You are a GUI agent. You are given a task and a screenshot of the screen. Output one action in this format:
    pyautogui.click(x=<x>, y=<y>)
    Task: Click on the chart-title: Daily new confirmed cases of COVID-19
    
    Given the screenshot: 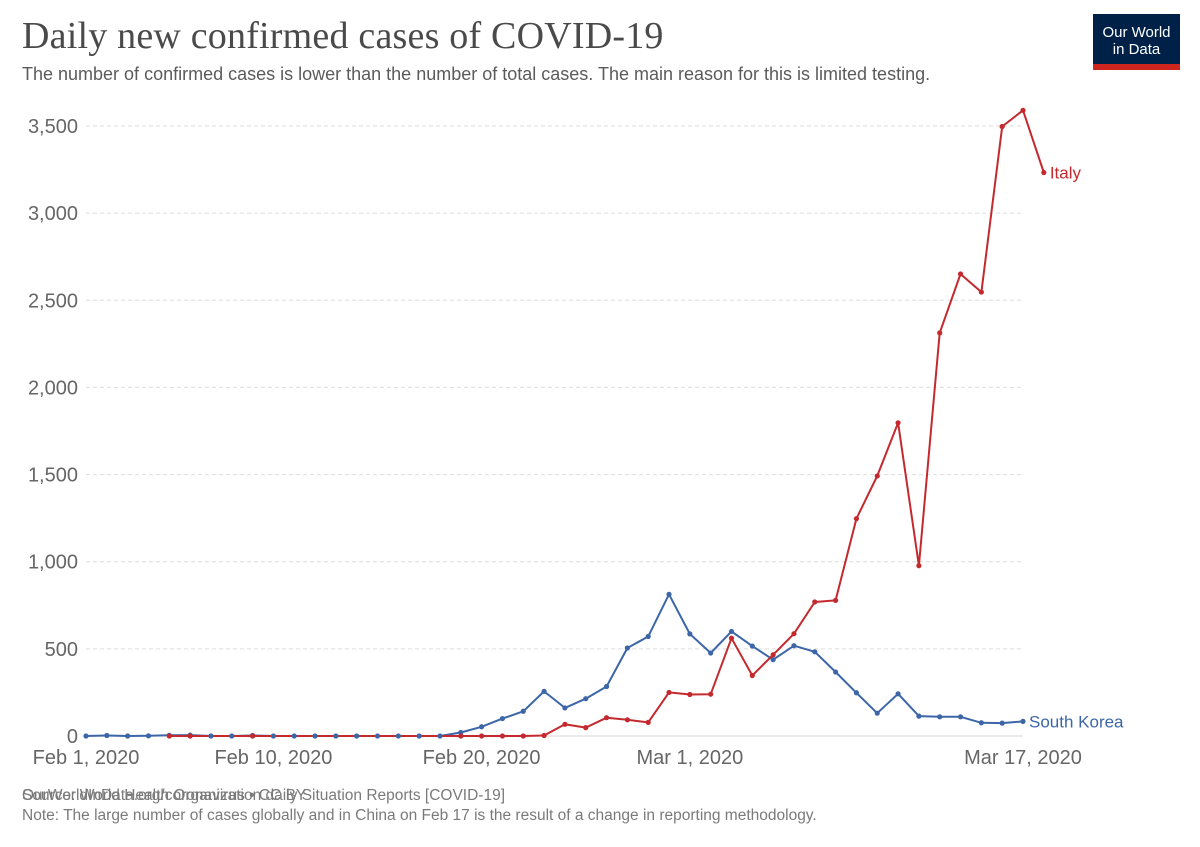 What is the action you would take?
    pyautogui.click(x=343, y=36)
    